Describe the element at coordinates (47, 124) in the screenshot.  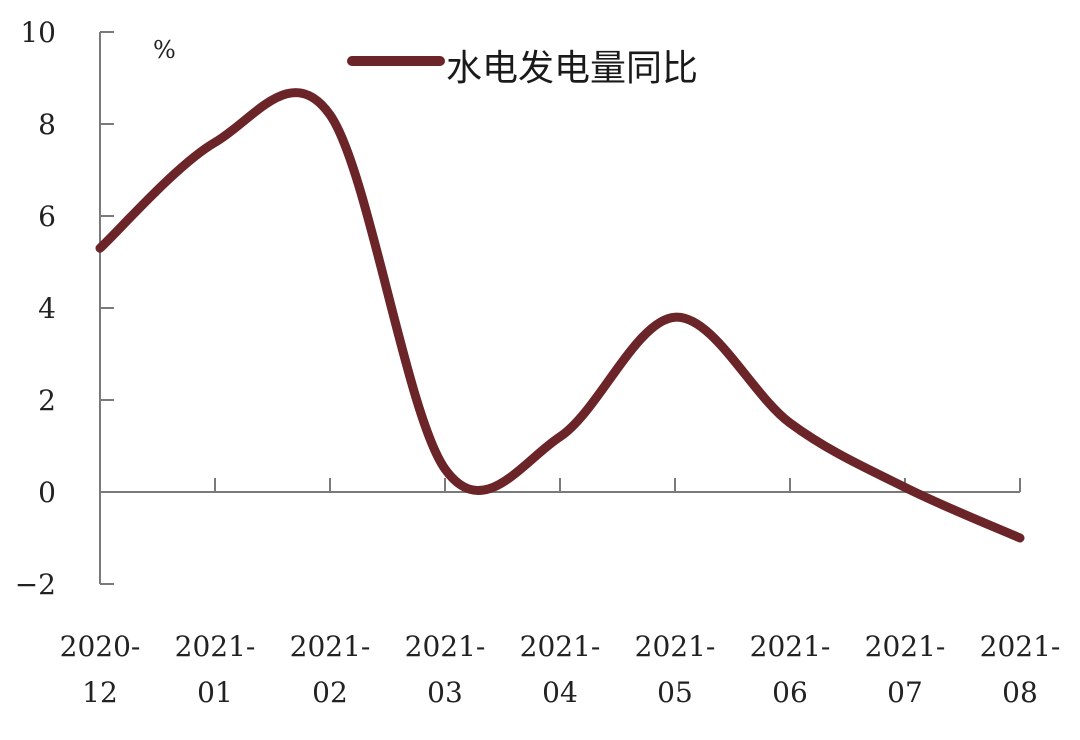
I see `y-tick-label: 8` at that location.